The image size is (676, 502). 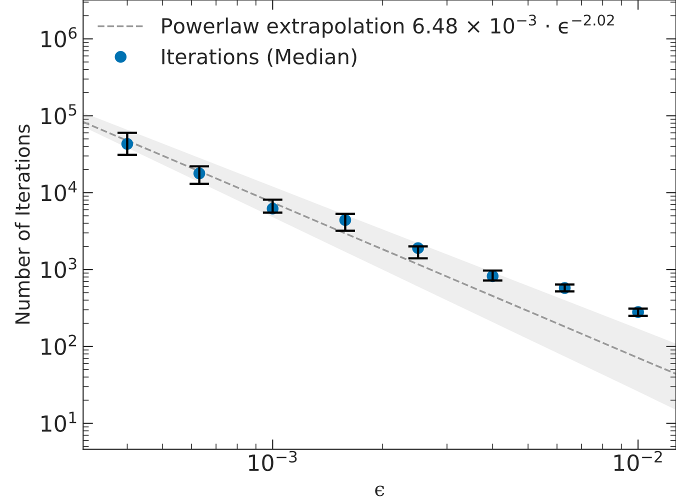 I want to click on y-tick-label: 10$^{4}$, so click(x=59, y=191).